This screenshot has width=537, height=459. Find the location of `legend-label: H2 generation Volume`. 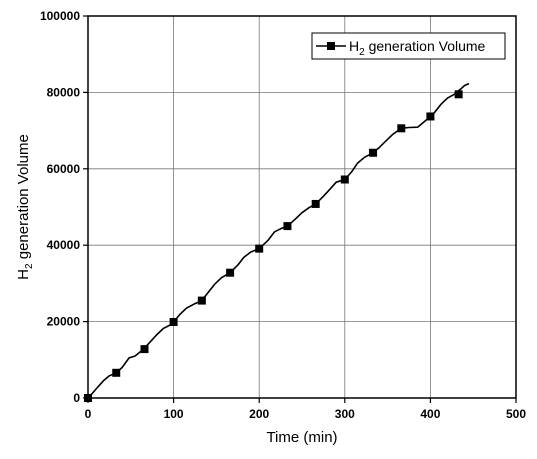

legend-label: H2 generation Volume is located at coordinates (417, 48).